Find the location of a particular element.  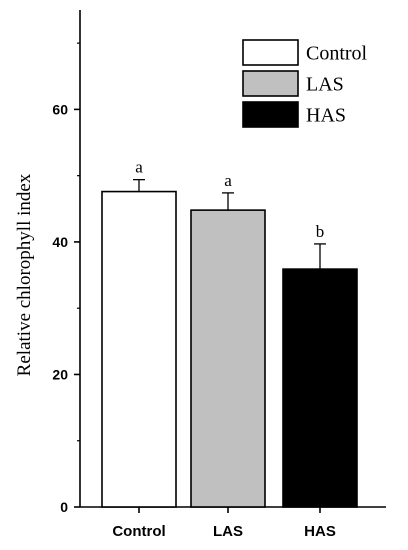

legend-label: Control is located at coordinates (337, 54).